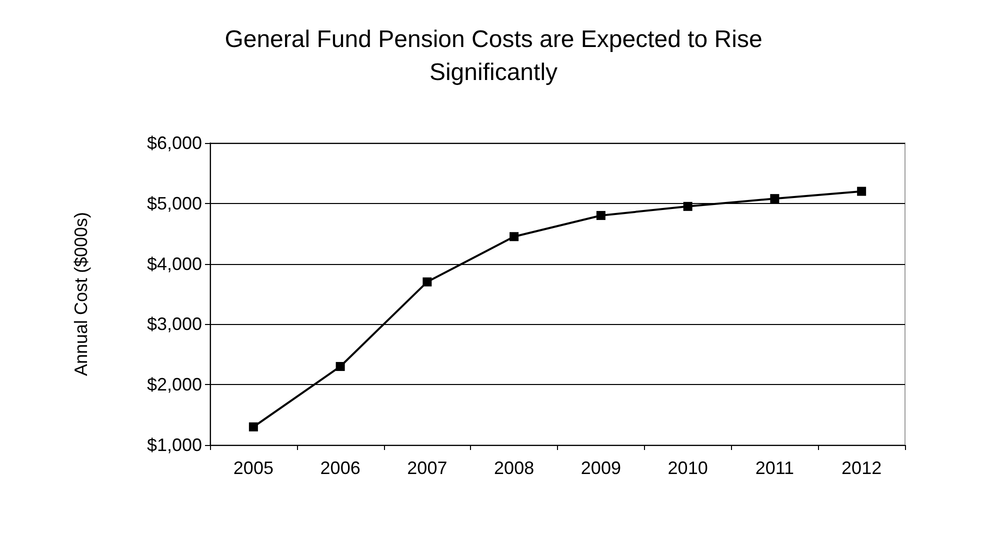  Describe the element at coordinates (862, 468) in the screenshot. I see `x-tick-label: 2012` at that location.